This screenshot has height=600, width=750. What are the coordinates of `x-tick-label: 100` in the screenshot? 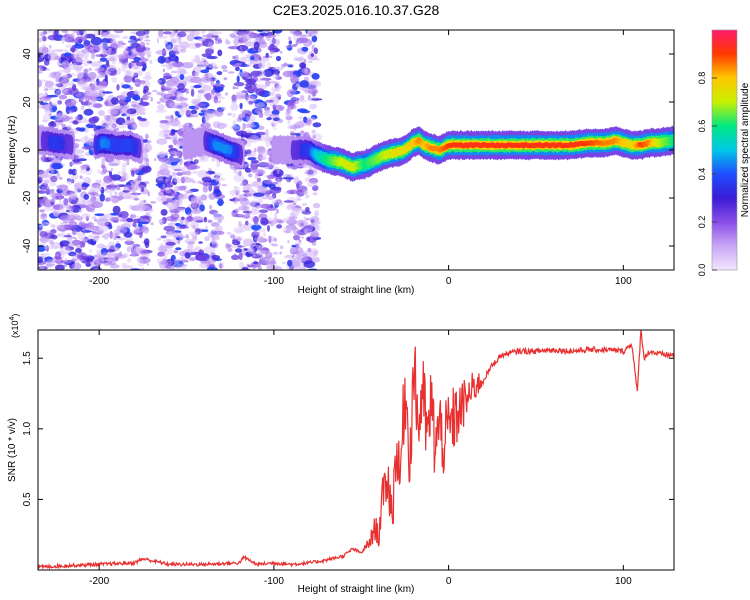 It's located at (623, 281).